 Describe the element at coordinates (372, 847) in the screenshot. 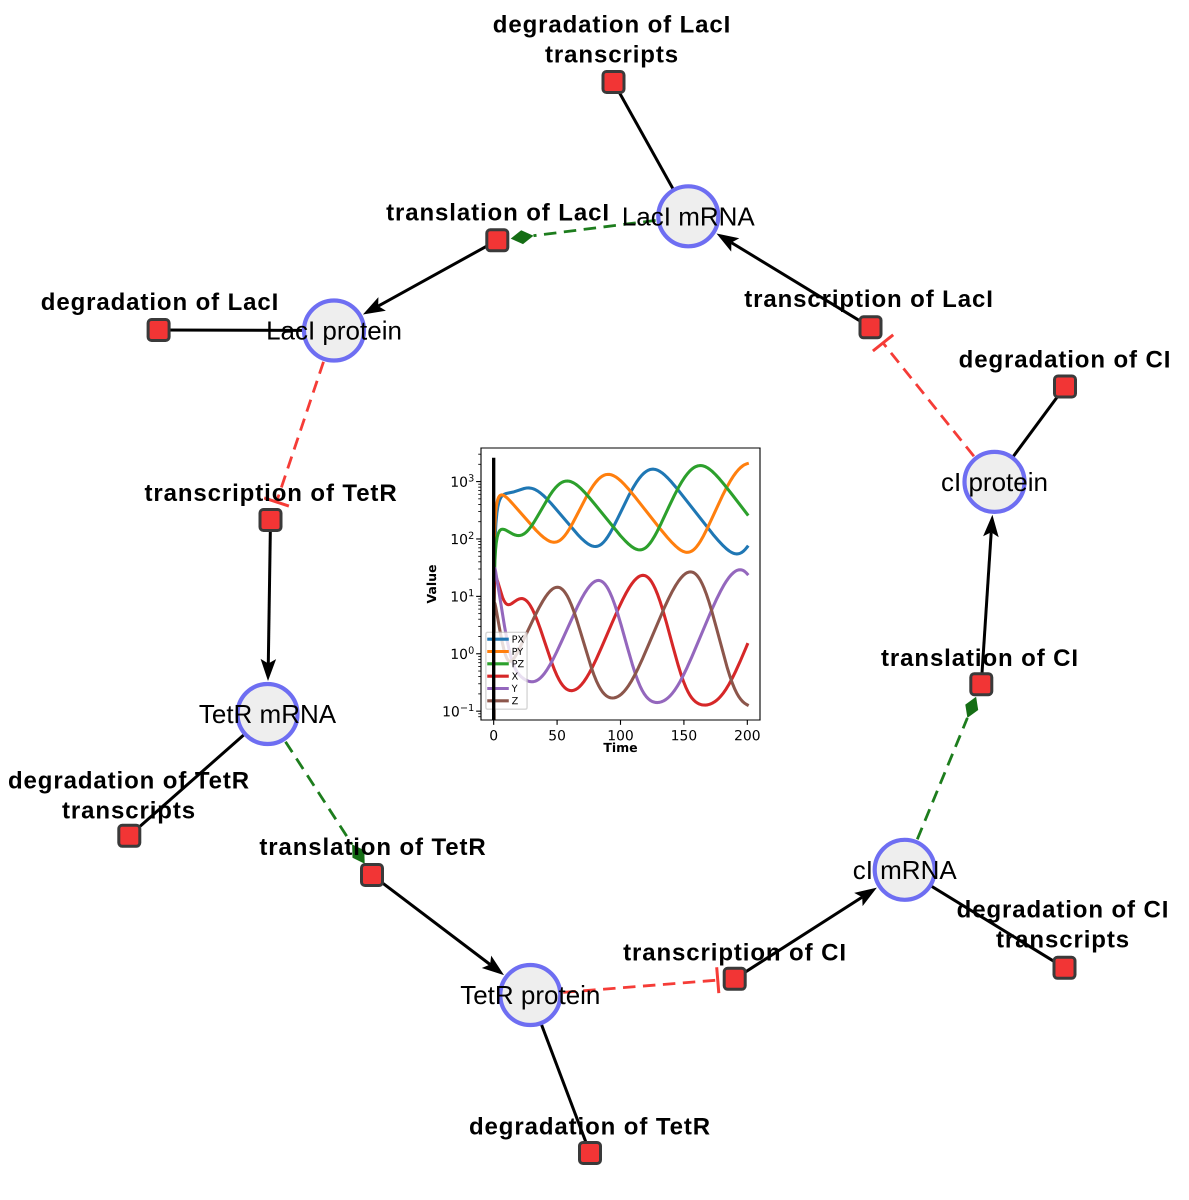

I see `svg-text: translation of TetR` at that location.